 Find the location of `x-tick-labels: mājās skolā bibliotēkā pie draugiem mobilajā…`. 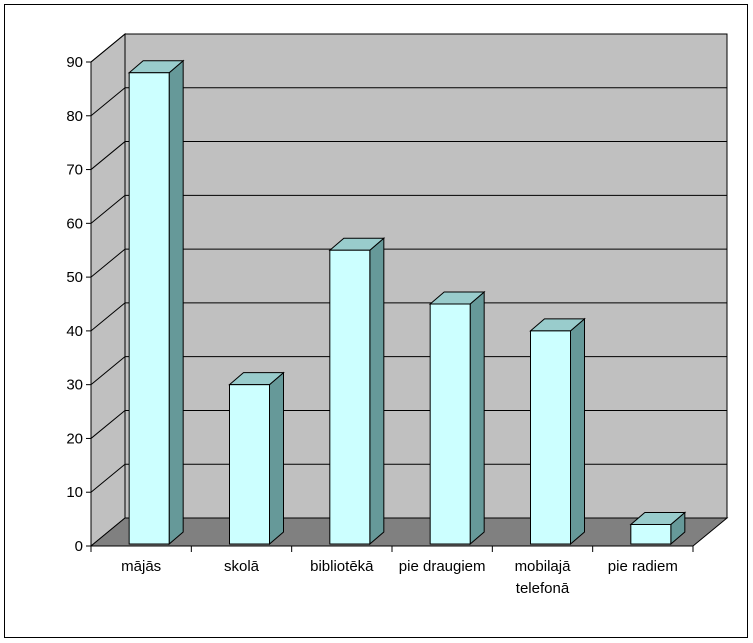

x-tick-labels: mājās skolā bibliotēkā pie draugiem mobilajā… is located at coordinates (399, 577).